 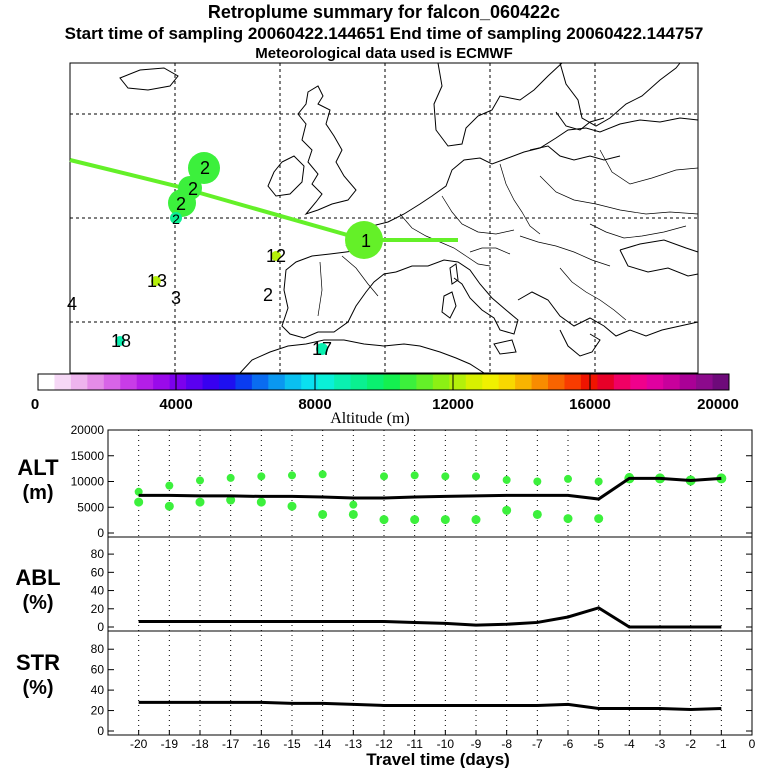 I want to click on x-tick-label: -7, so click(x=537, y=744).